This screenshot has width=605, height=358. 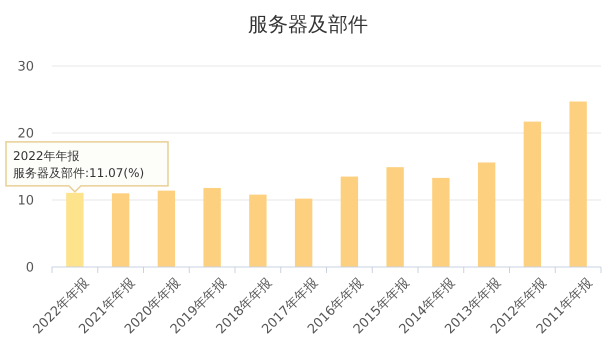 I want to click on annotation: 服务器及部件:11.07(%), so click(x=78, y=173).